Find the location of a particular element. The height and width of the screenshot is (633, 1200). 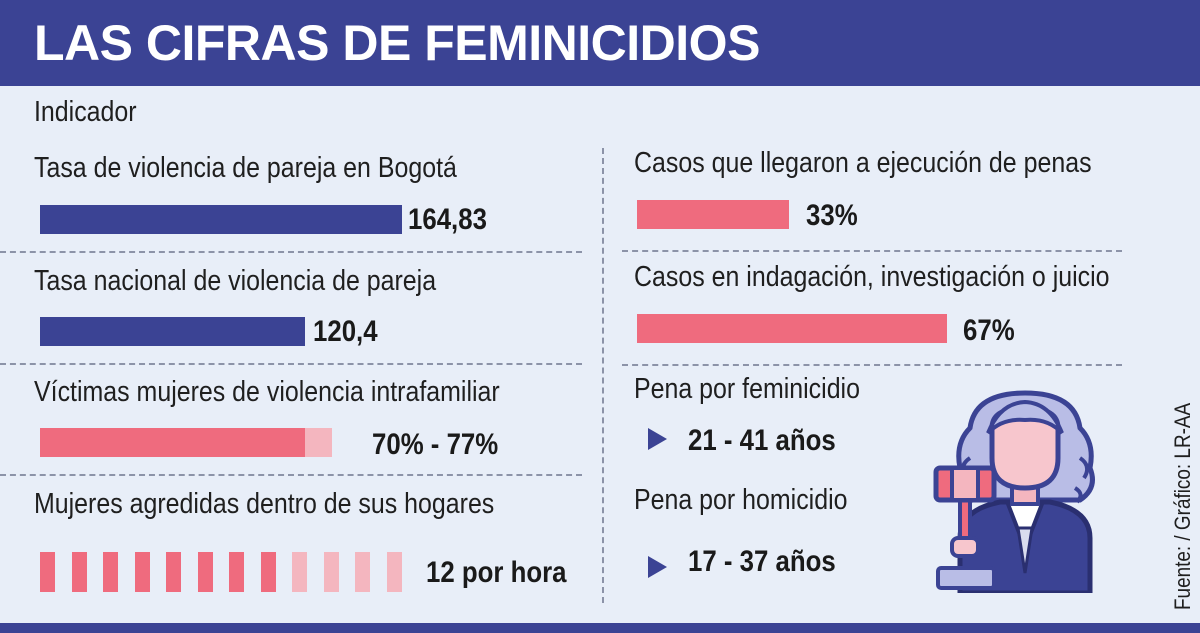

right-value-3: 21 - 41 años is located at coordinates (762, 440).